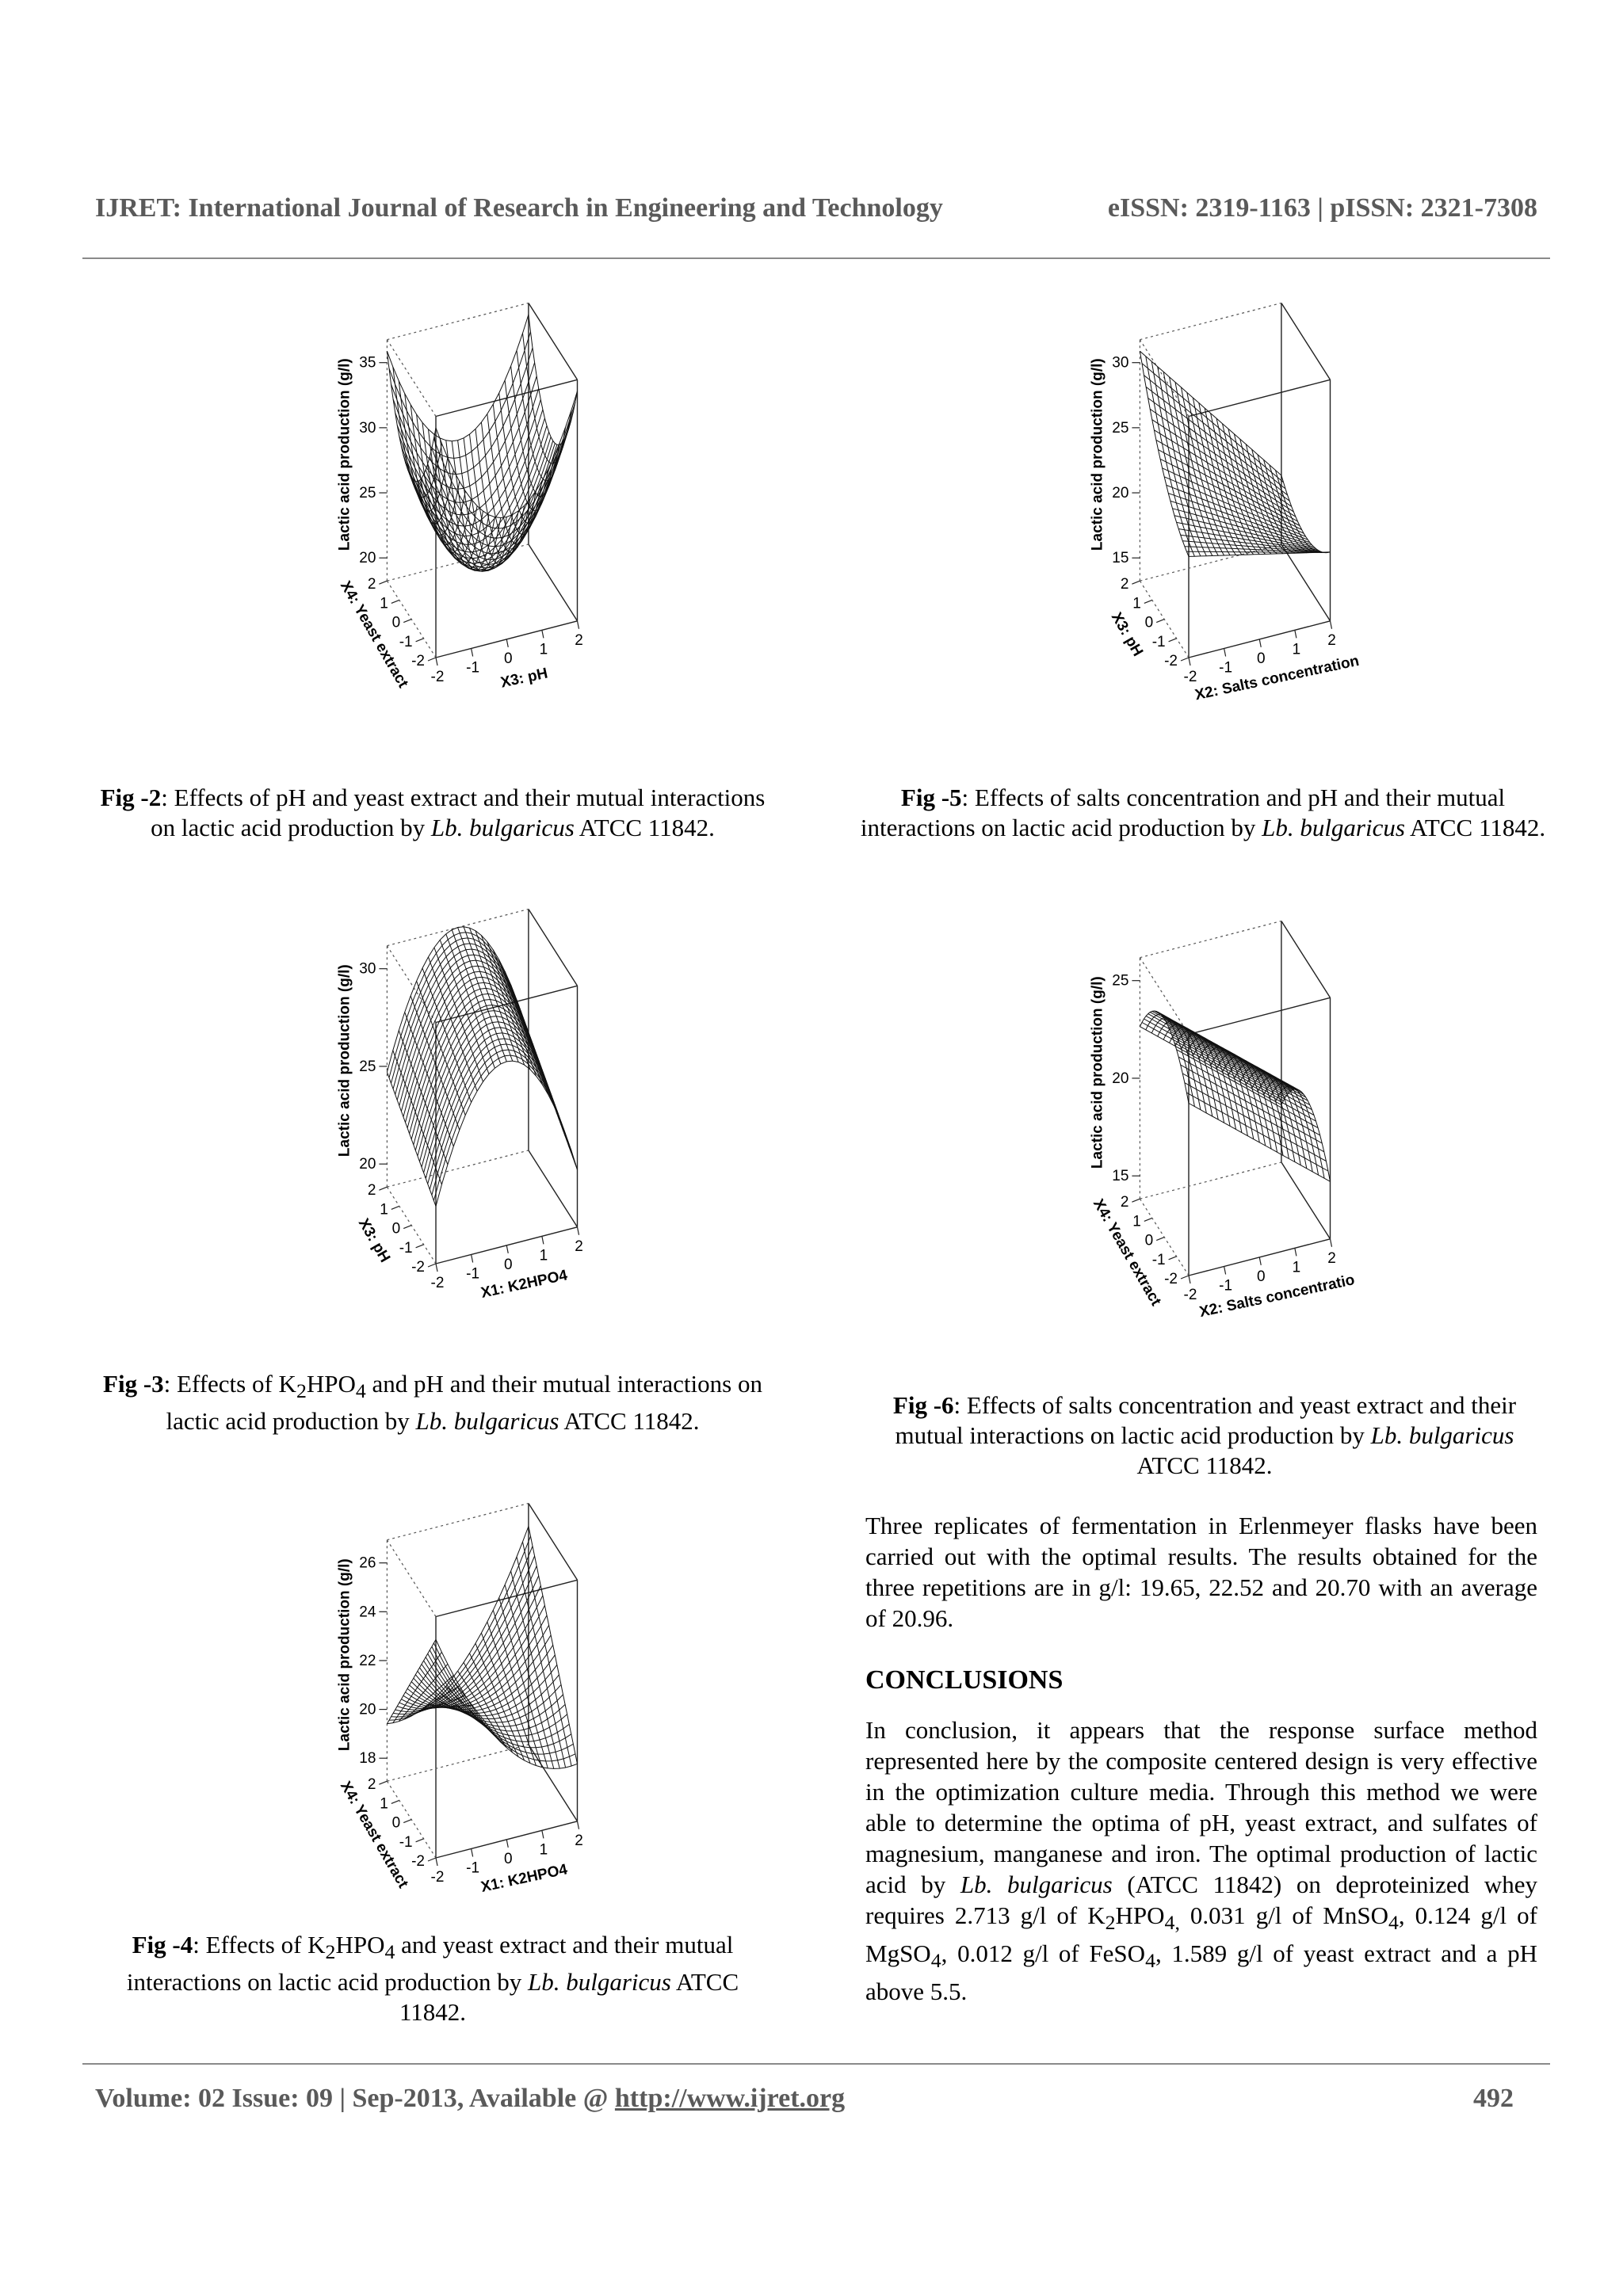 Image resolution: width=1623 pixels, height=2296 pixels. What do you see at coordinates (367, 1563) in the screenshot?
I see `z-tick-label: 26` at bounding box center [367, 1563].